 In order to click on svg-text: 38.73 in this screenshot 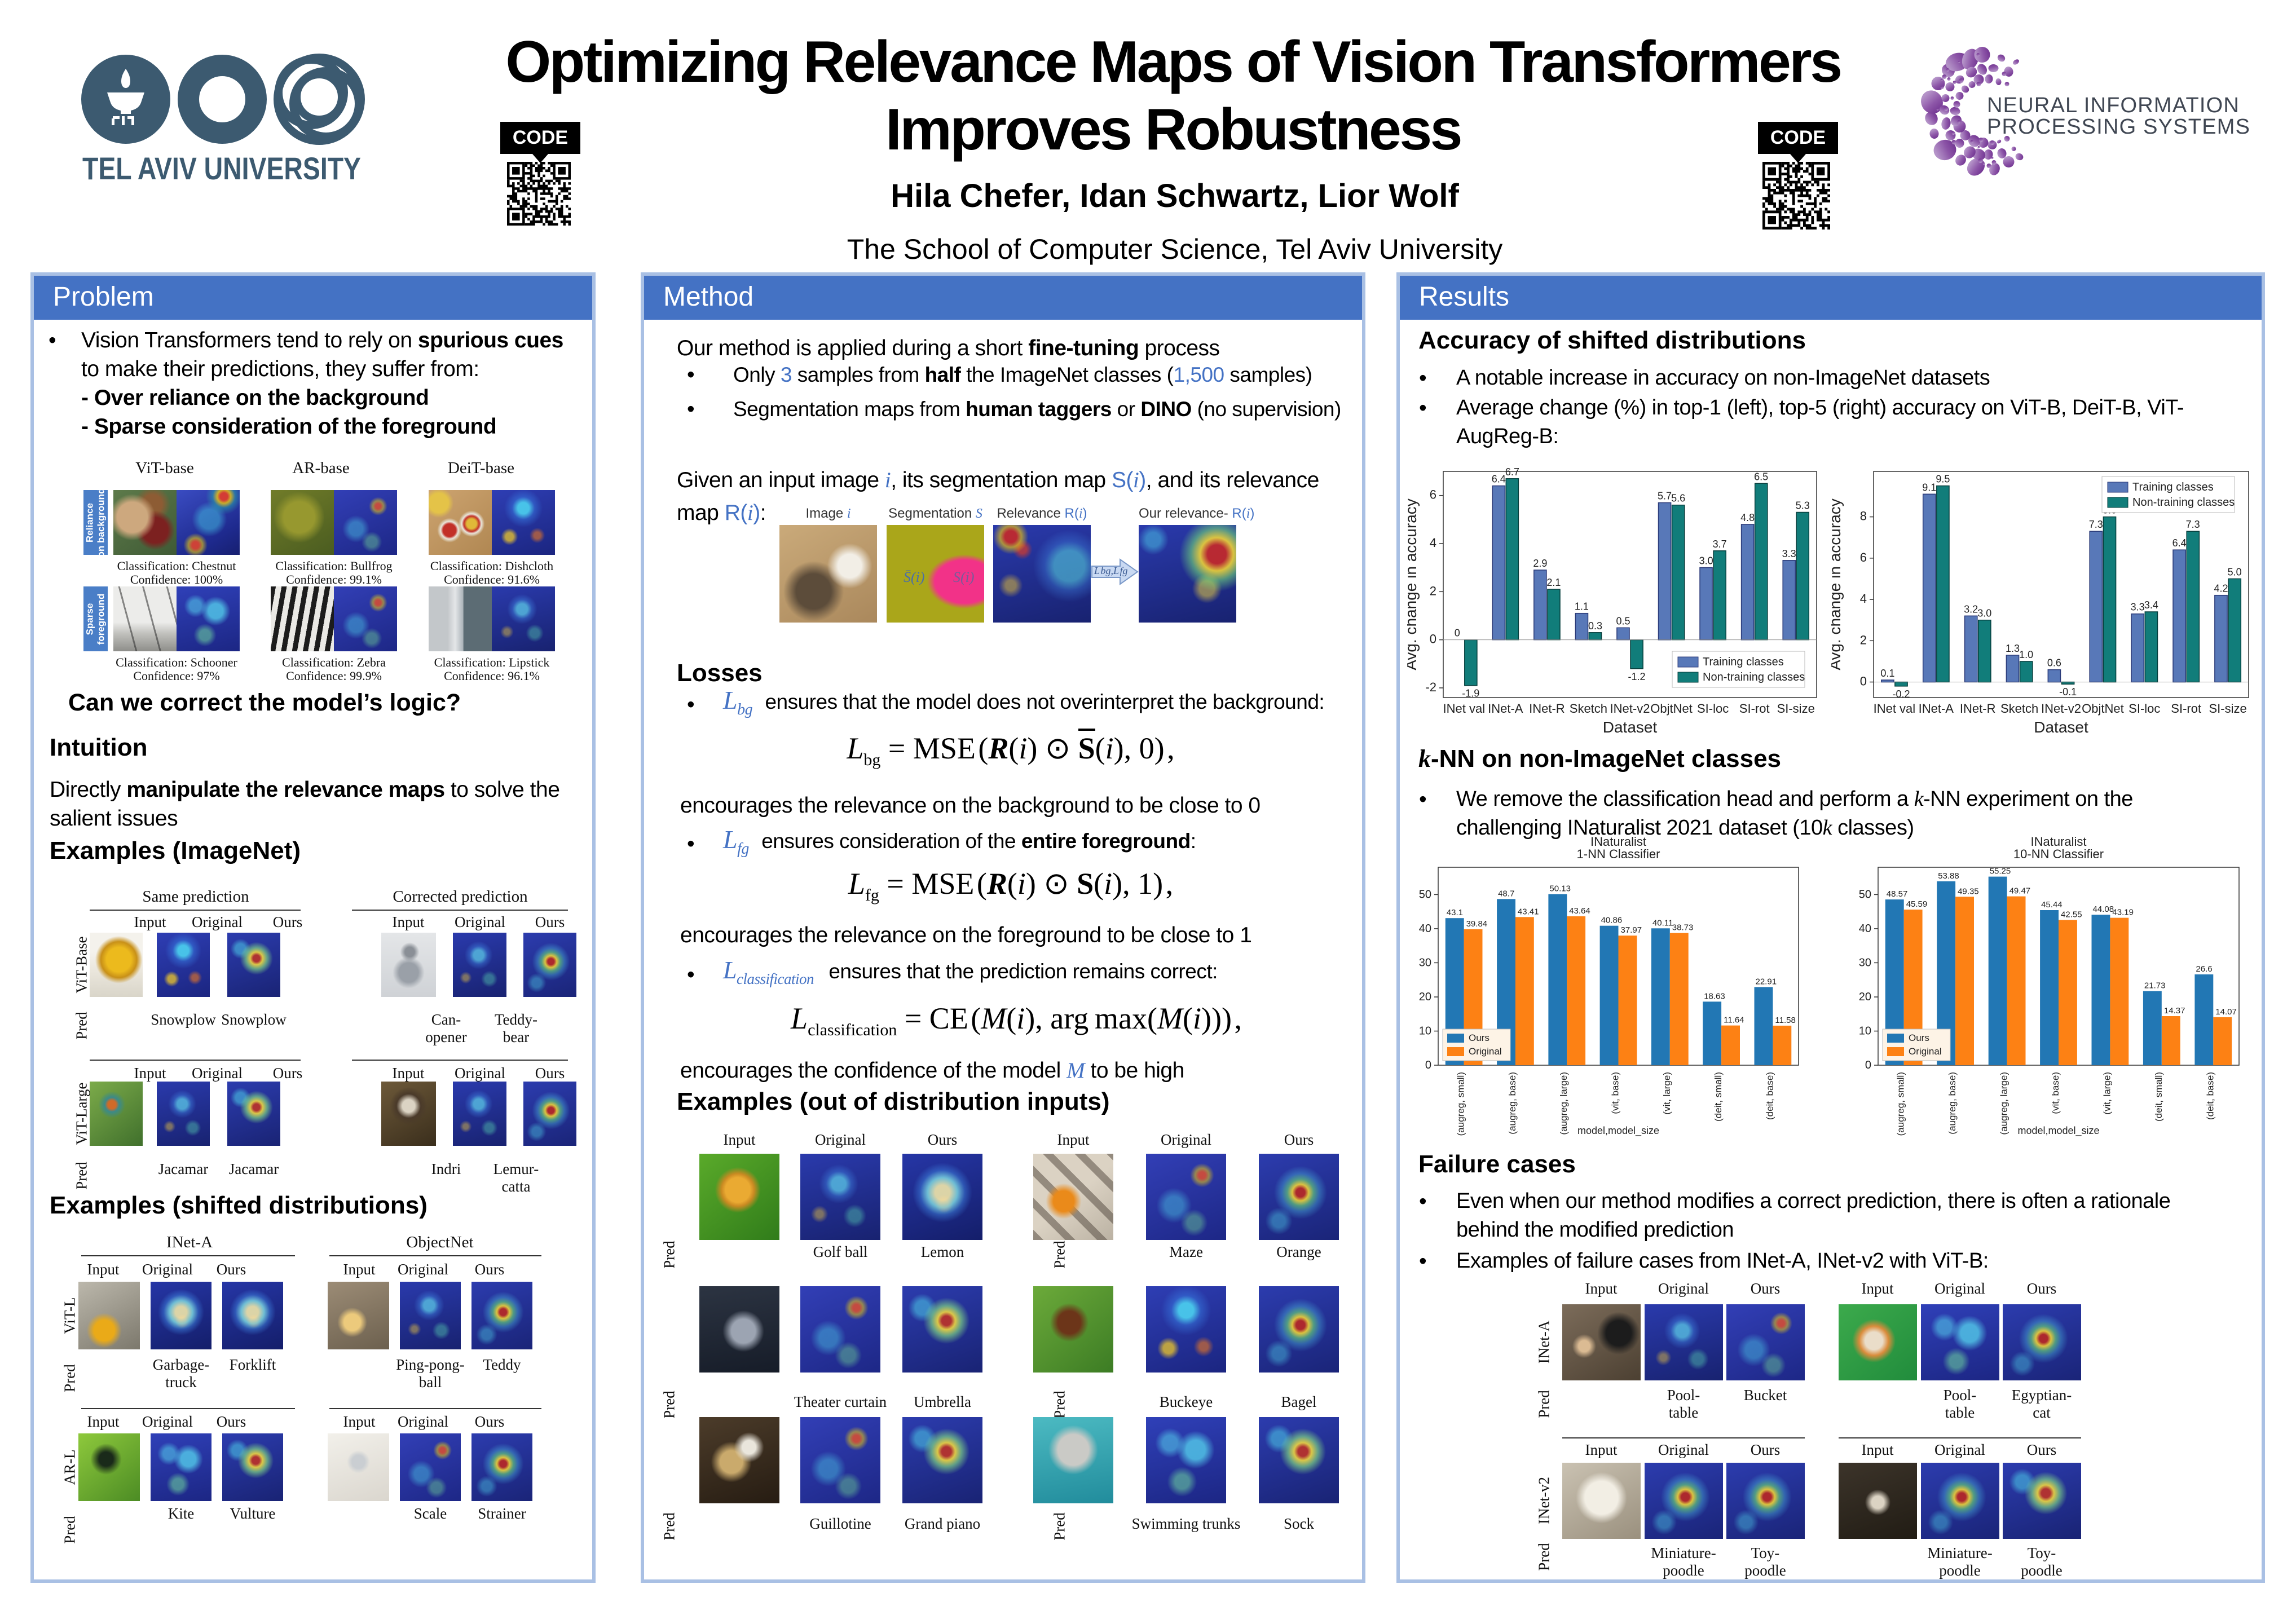, I will do `click(1683, 928)`.